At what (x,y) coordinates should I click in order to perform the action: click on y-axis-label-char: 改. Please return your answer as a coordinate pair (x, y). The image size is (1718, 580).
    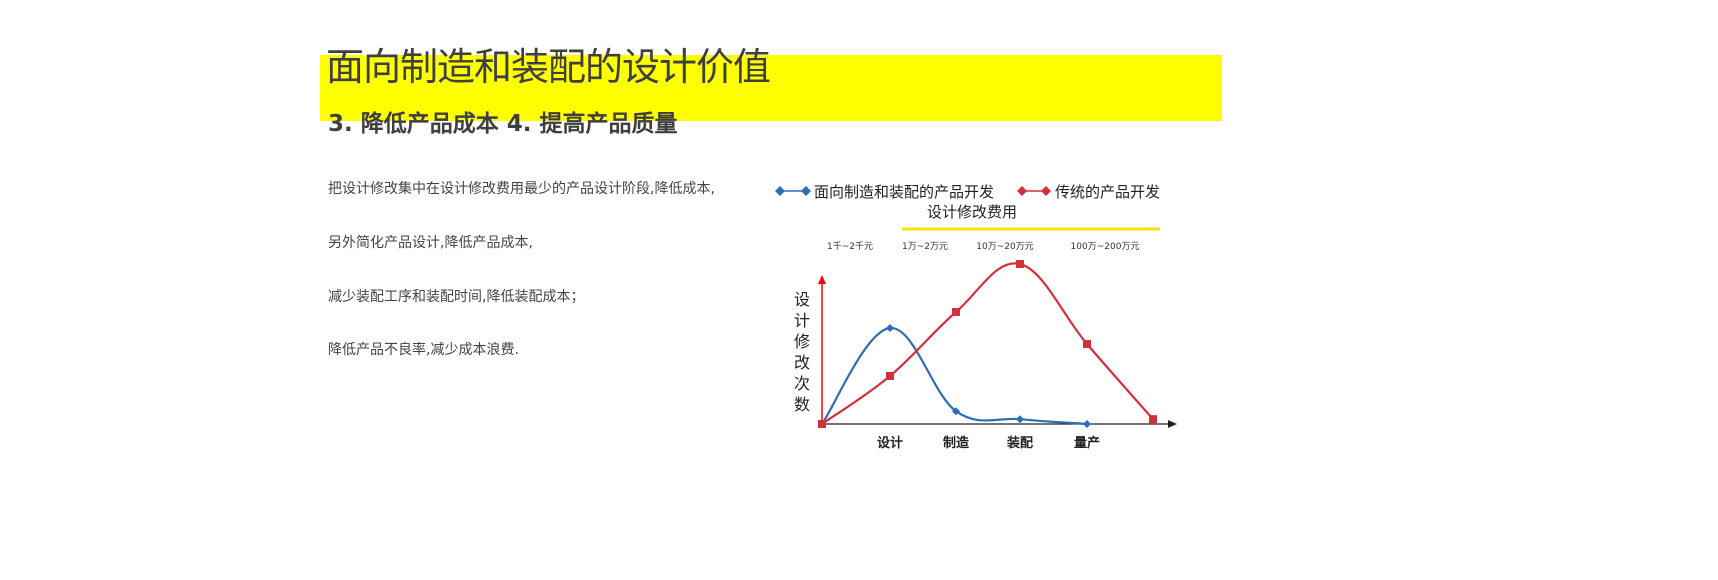
    Looking at the image, I should click on (802, 362).